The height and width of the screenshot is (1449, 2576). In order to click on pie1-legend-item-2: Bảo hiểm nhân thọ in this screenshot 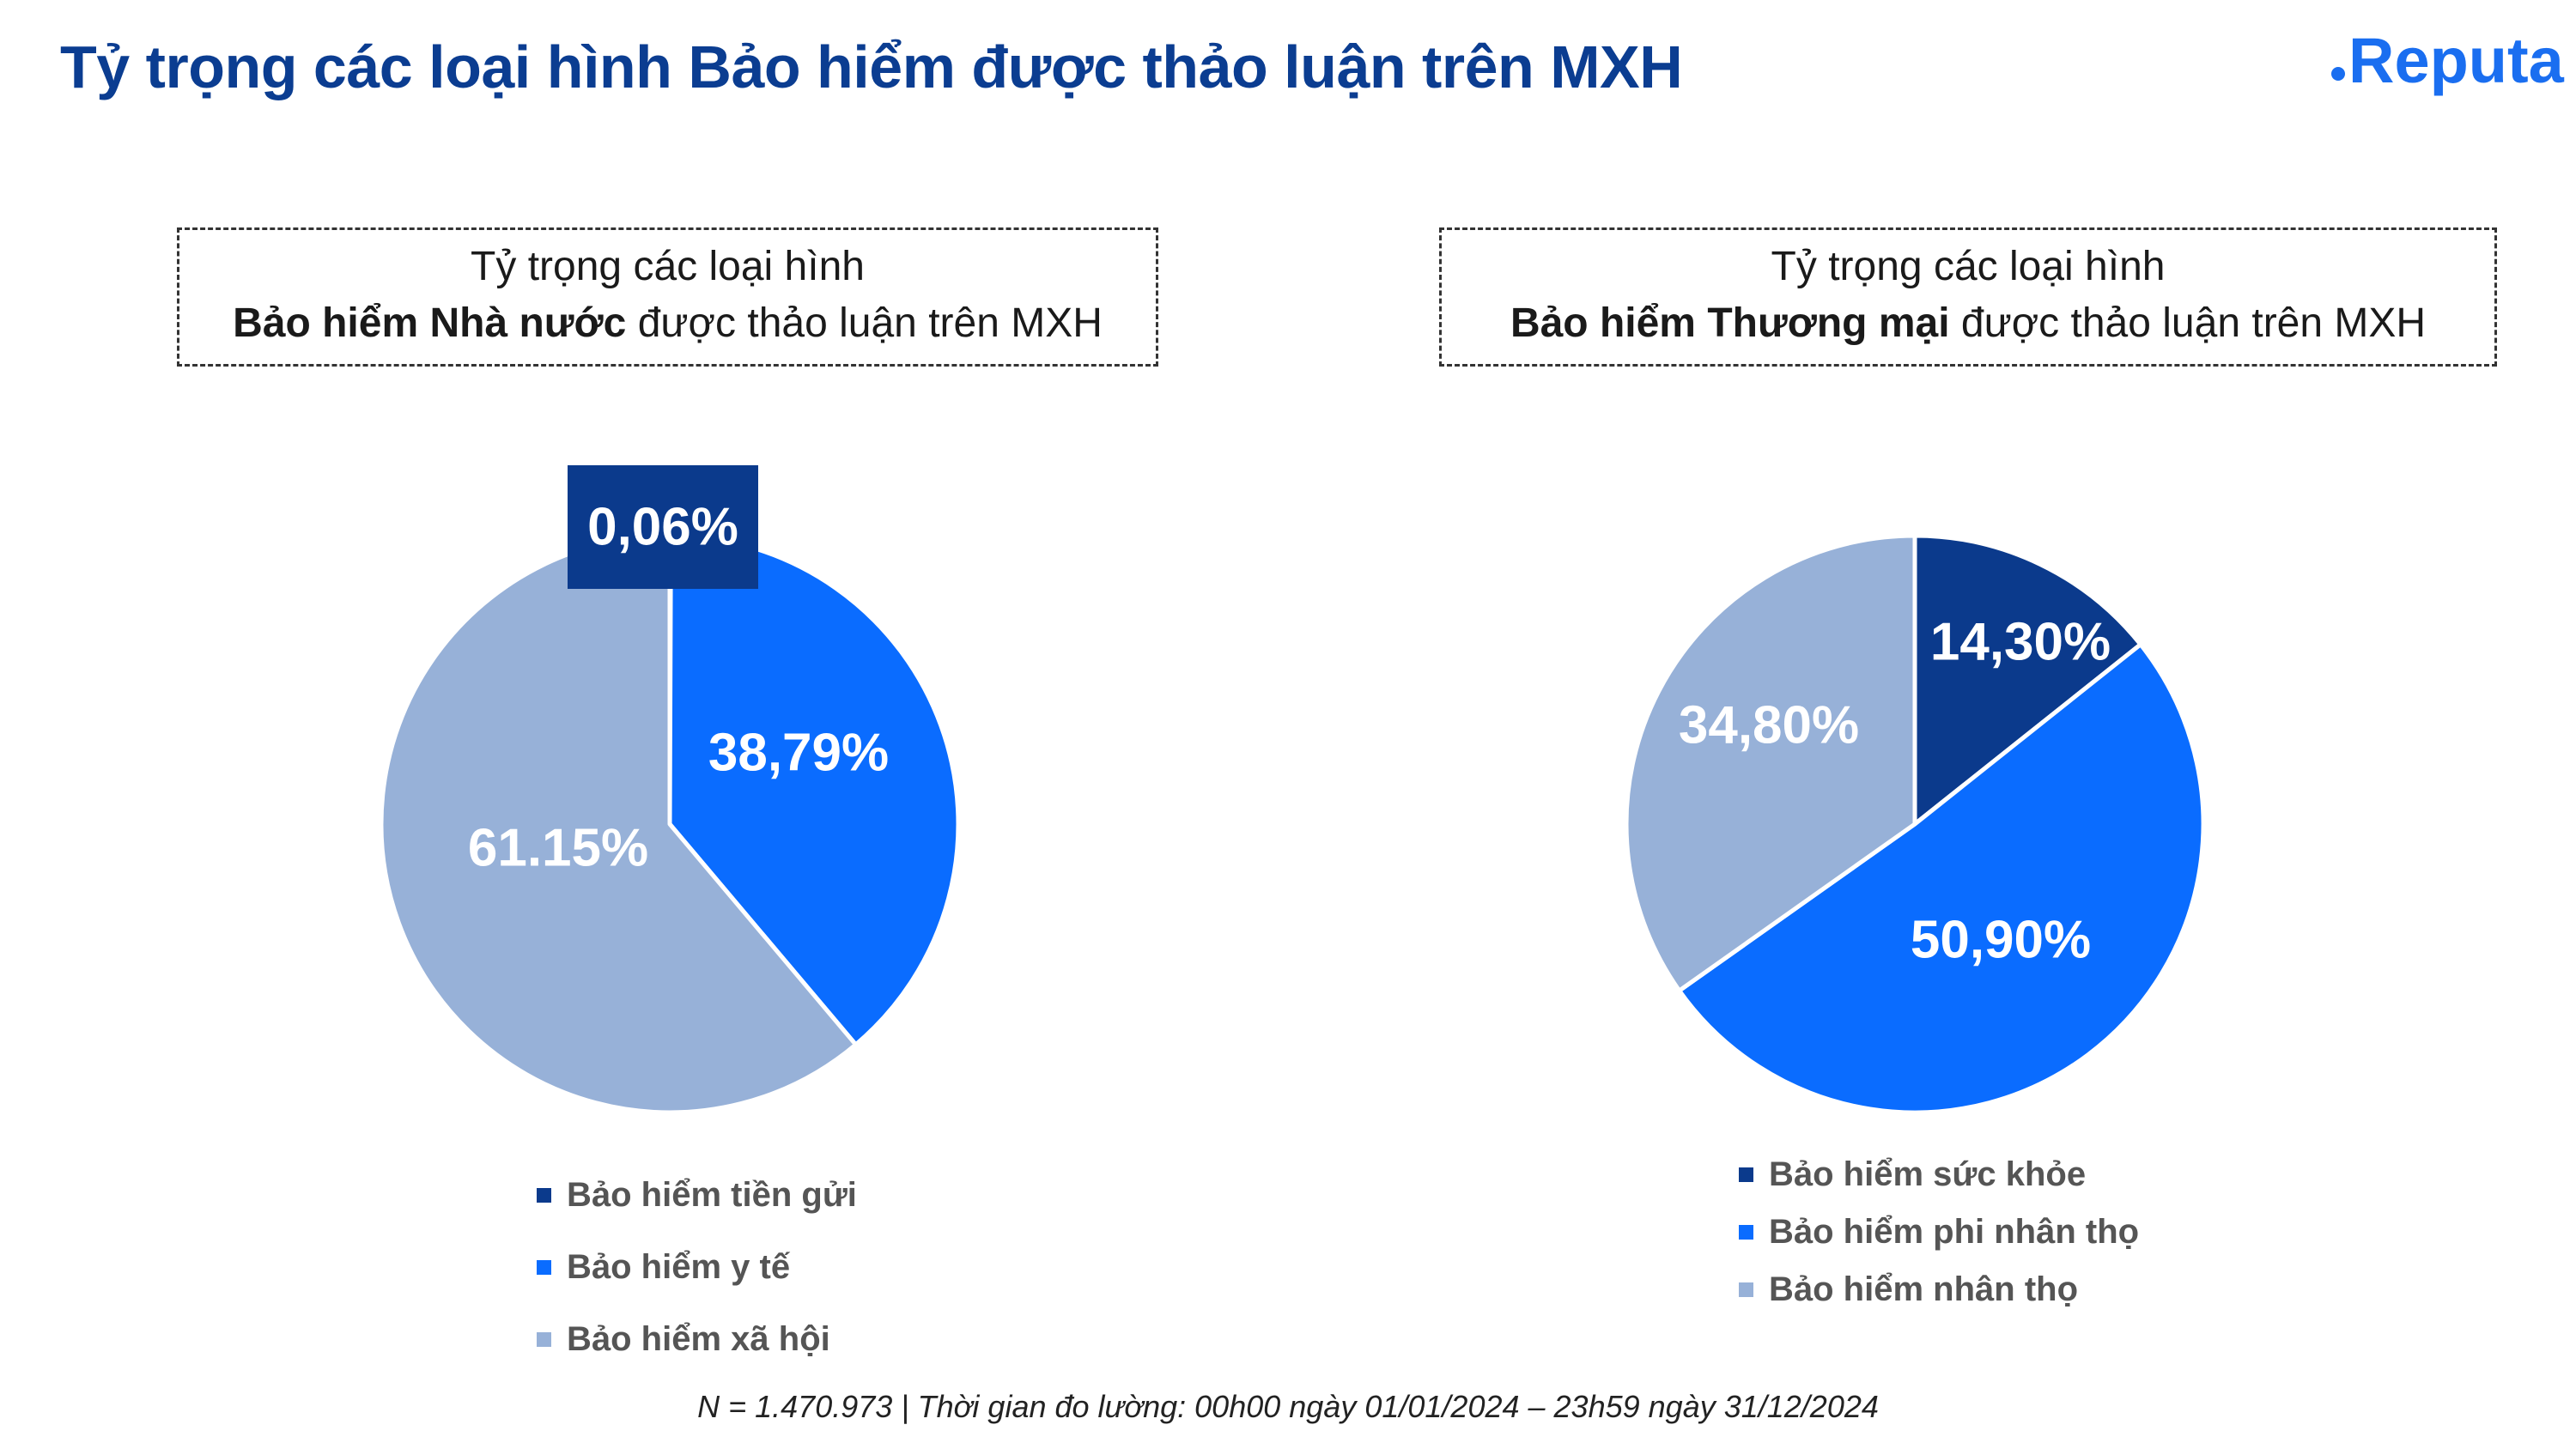, I will do `click(1939, 1290)`.